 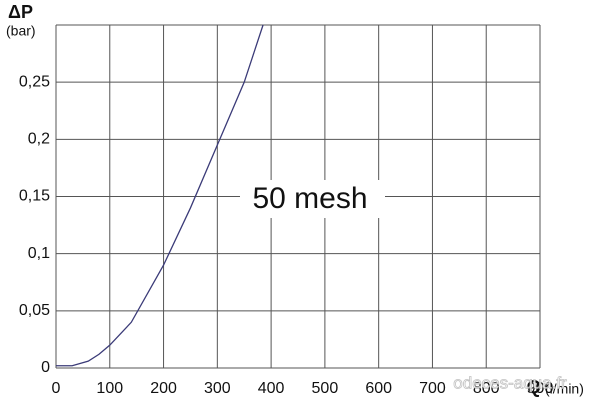 I want to click on y-tick-label: 0,2, so click(x=39, y=139).